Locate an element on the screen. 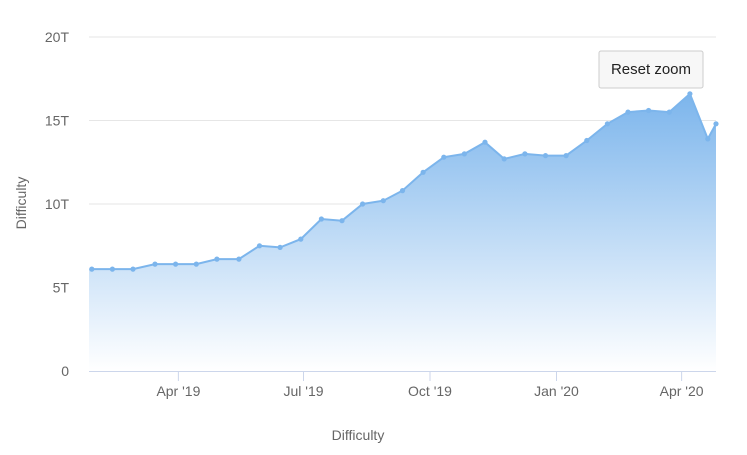 The width and height of the screenshot is (747, 455). x-axis-ticks: Apr '19 Jul '19 Oct '19 Jan '20 Apr '20 is located at coordinates (429, 391).